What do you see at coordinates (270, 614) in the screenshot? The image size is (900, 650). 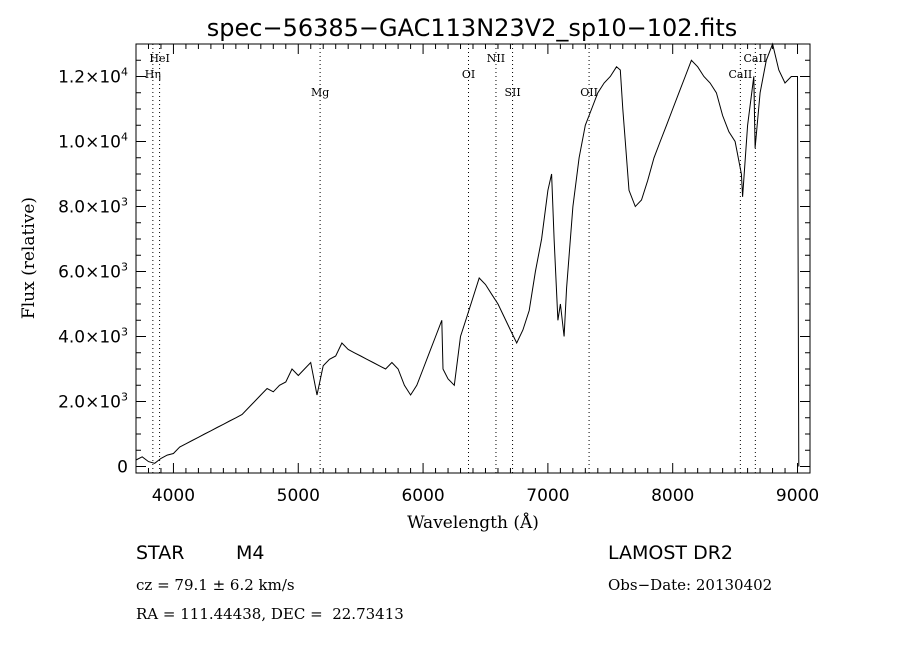 I see `coordinates: RA = 111.44438, DEC = 22.73413` at bounding box center [270, 614].